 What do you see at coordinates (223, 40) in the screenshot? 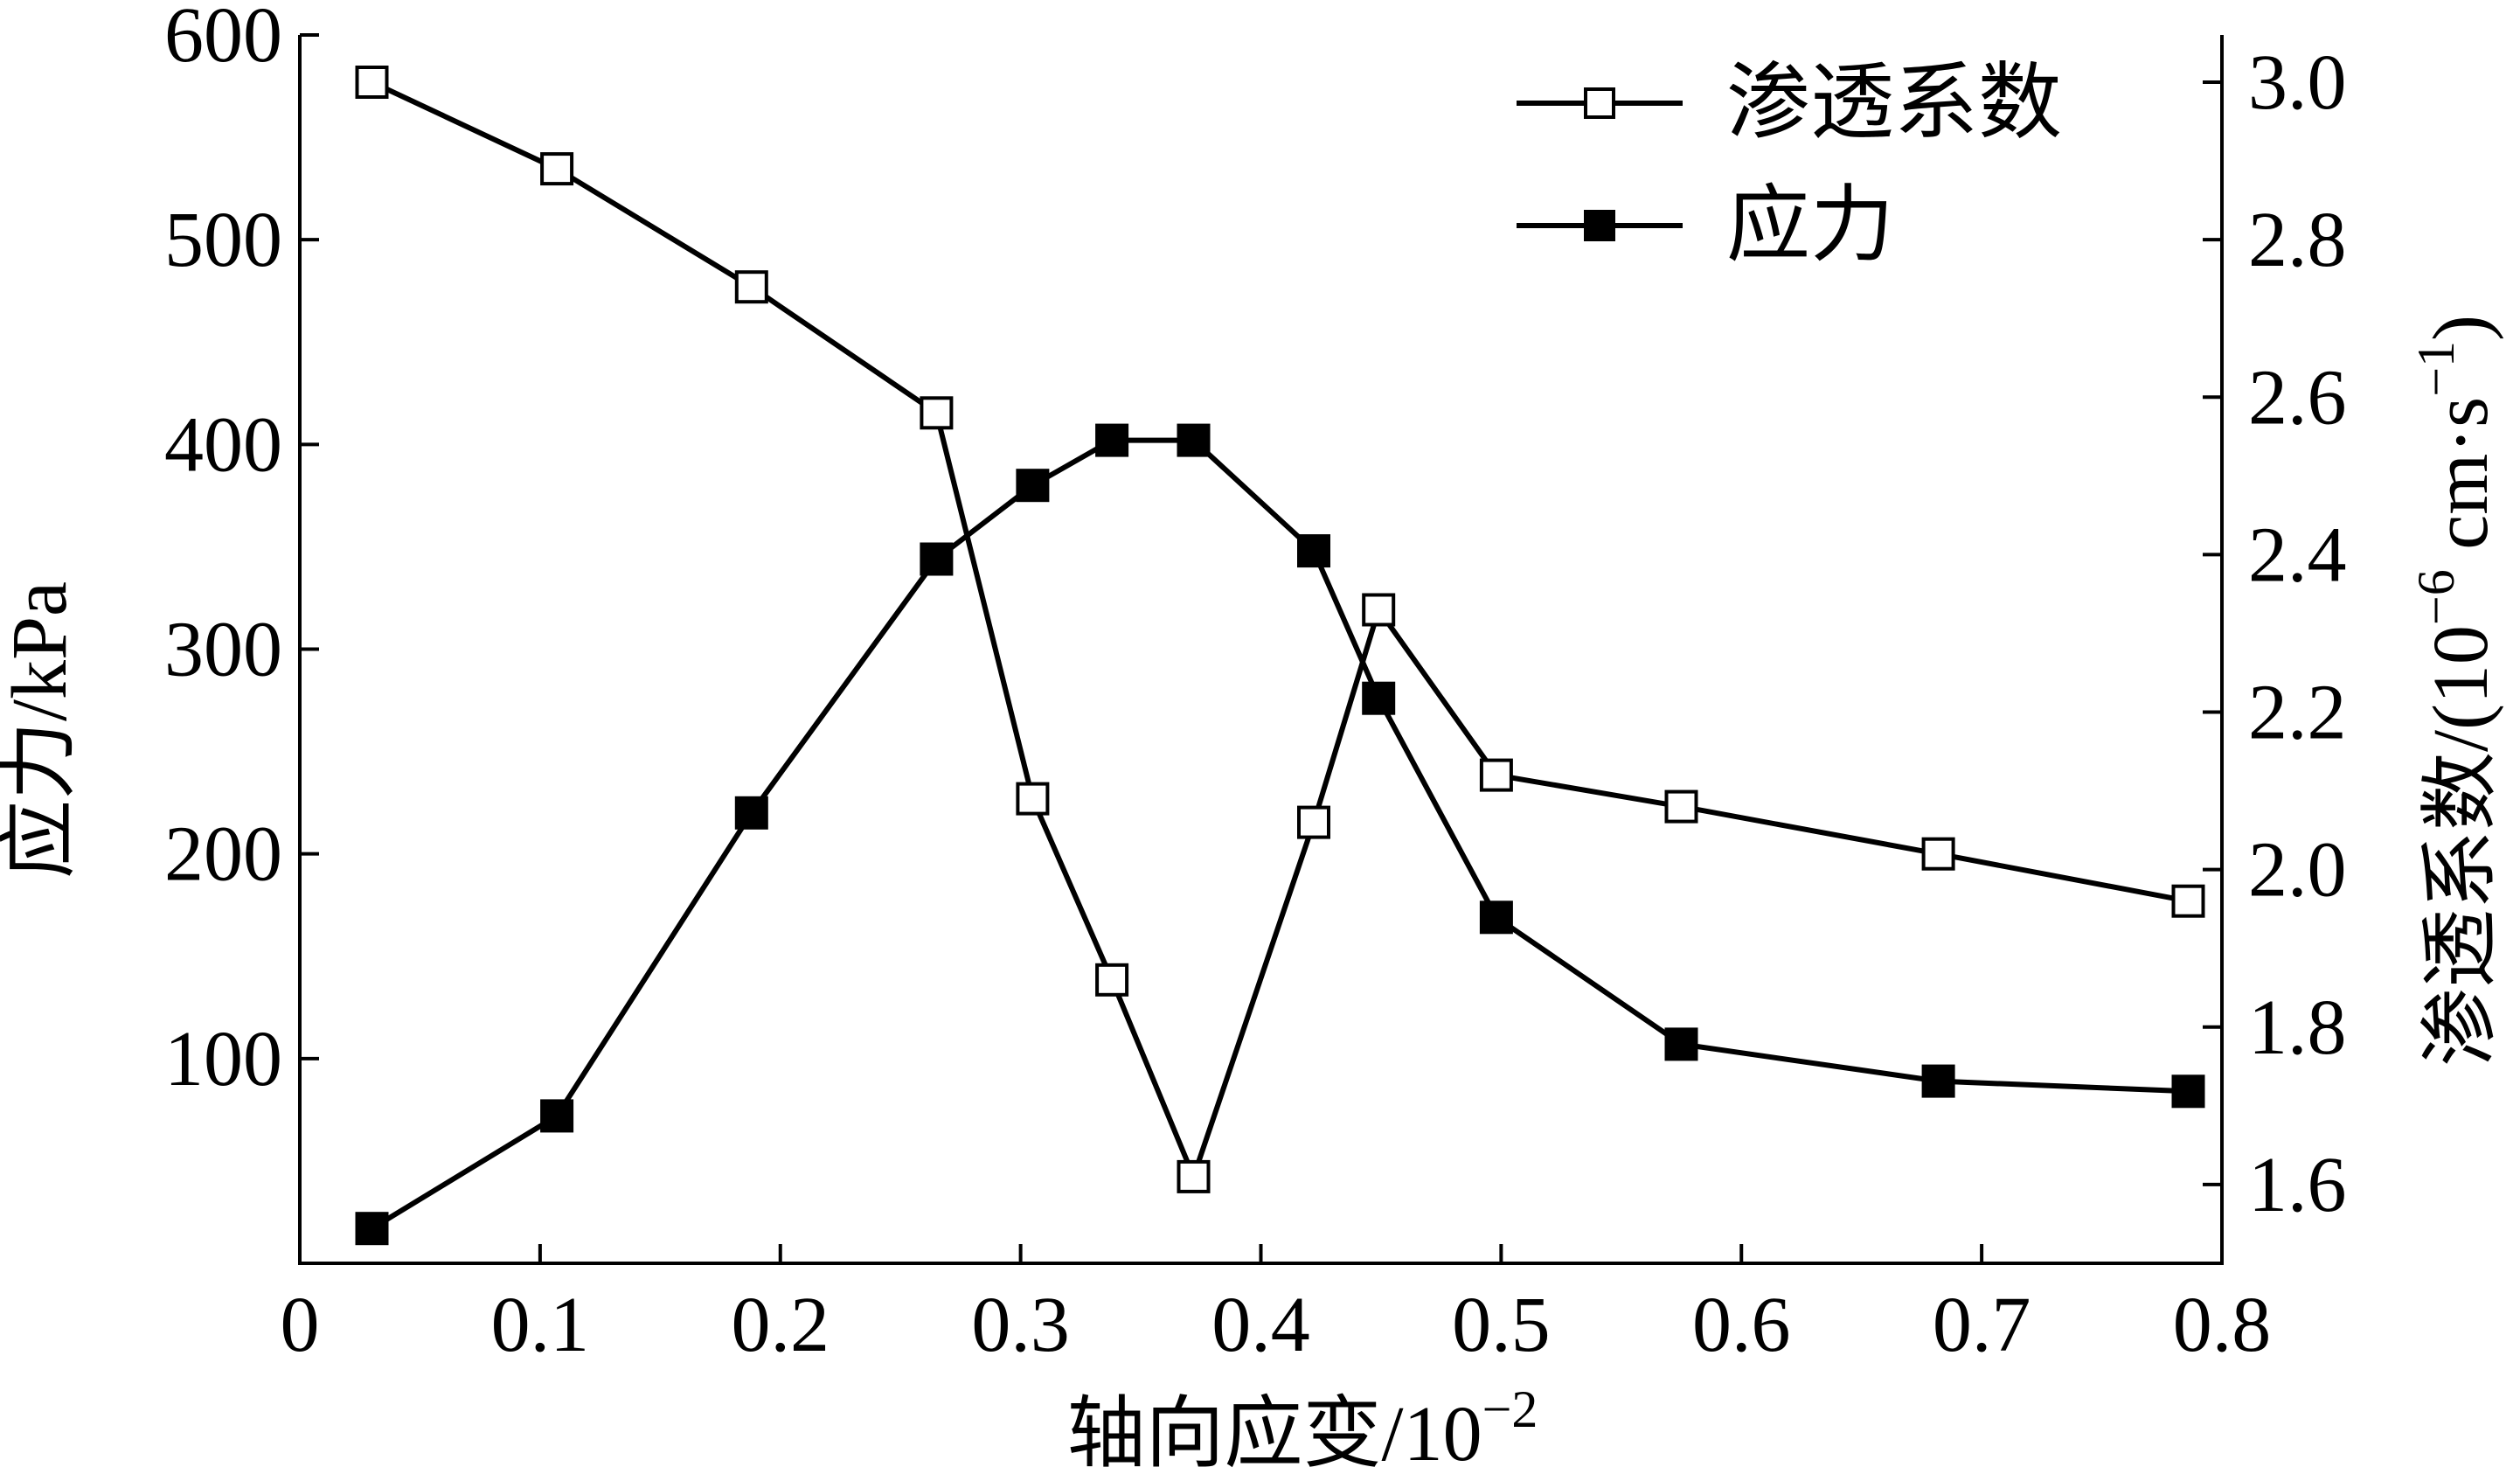
I see `left-y-tick-label: 600` at bounding box center [223, 40].